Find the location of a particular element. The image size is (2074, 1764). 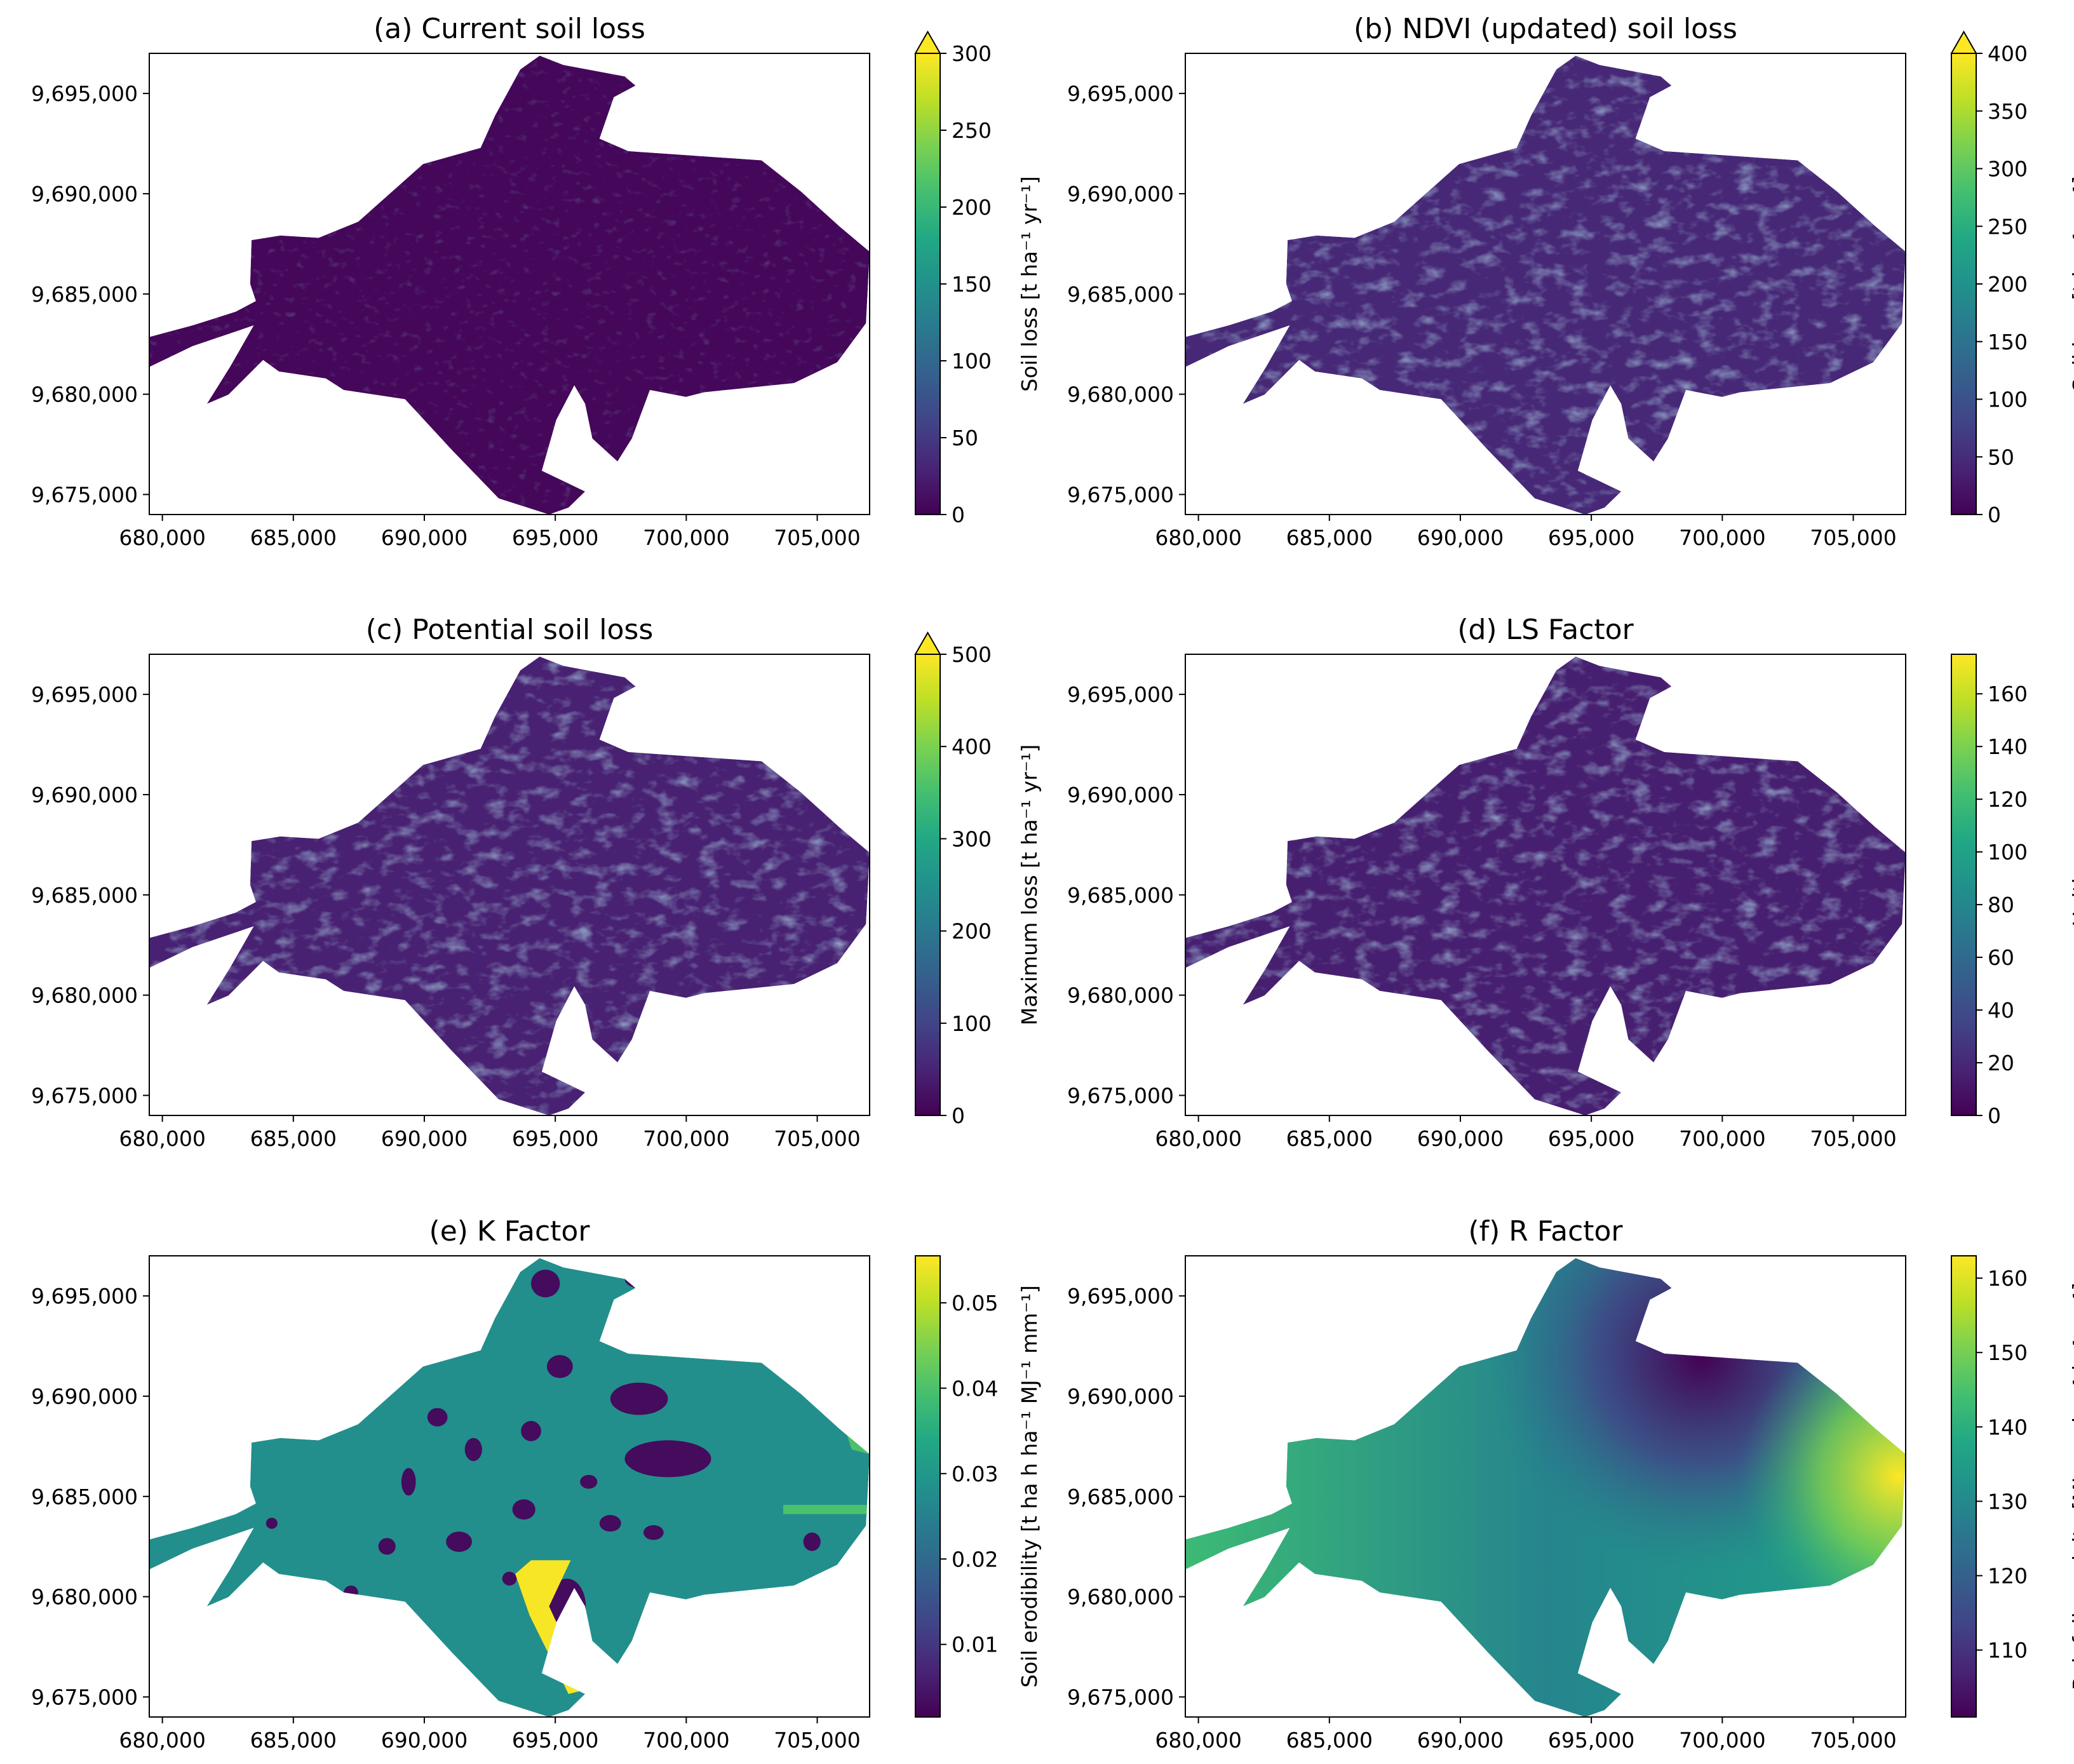

colorbar-tick-label: 0.04 is located at coordinates (975, 1388).